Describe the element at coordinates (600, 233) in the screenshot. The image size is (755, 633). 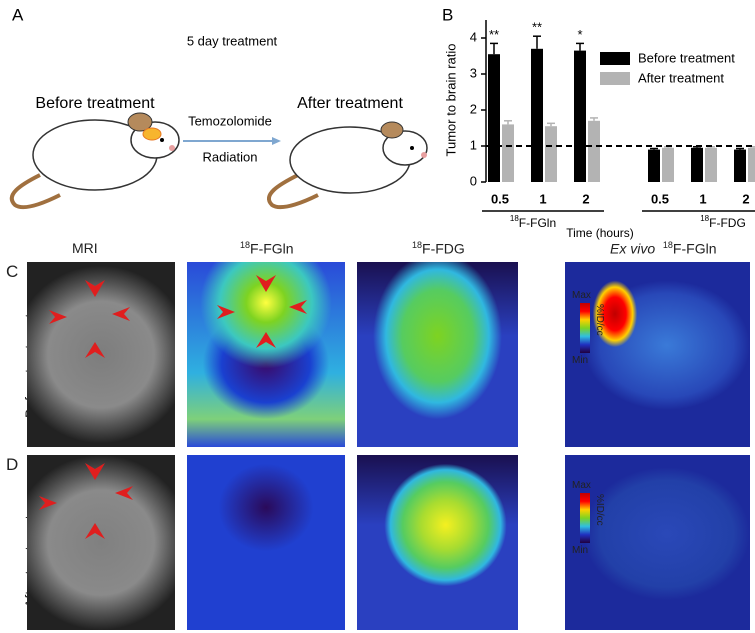
I see `x-axis-label: Time (hours)` at that location.